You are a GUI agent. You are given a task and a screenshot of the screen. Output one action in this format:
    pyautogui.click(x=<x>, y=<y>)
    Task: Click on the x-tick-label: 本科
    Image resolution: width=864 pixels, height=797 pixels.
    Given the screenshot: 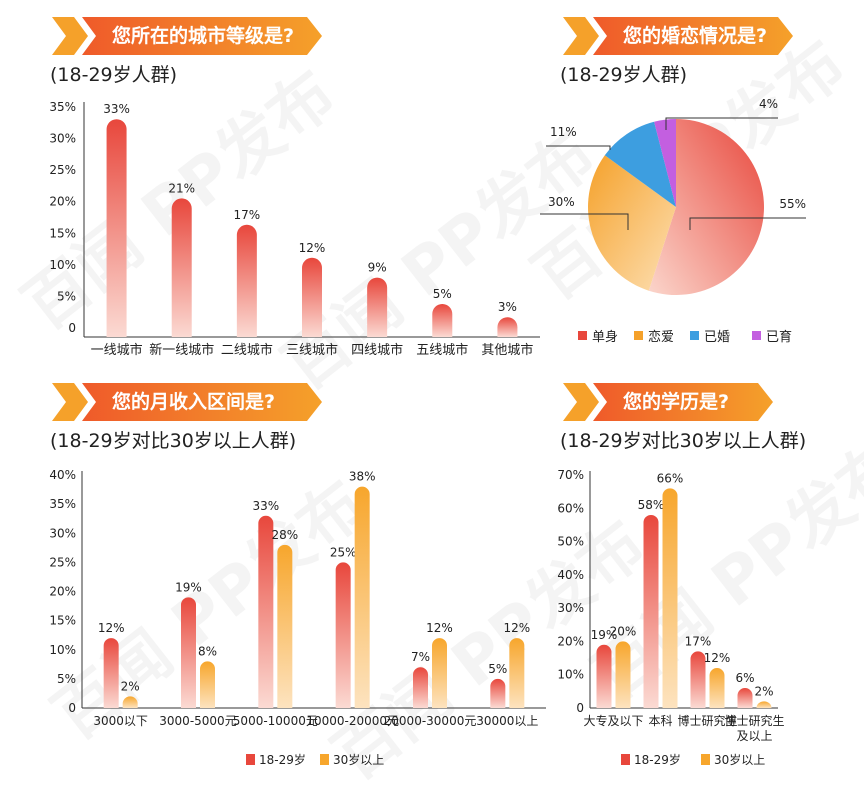 What is the action you would take?
    pyautogui.click(x=660, y=721)
    